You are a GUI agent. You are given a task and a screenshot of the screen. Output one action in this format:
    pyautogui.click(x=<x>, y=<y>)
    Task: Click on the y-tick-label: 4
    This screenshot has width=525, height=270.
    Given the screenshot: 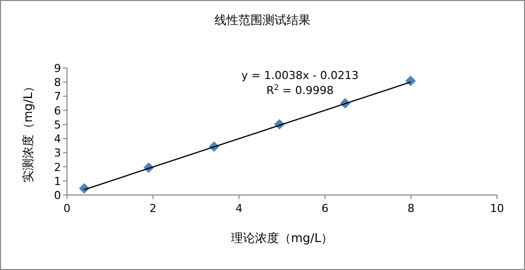 What is the action you would take?
    pyautogui.click(x=57, y=139)
    